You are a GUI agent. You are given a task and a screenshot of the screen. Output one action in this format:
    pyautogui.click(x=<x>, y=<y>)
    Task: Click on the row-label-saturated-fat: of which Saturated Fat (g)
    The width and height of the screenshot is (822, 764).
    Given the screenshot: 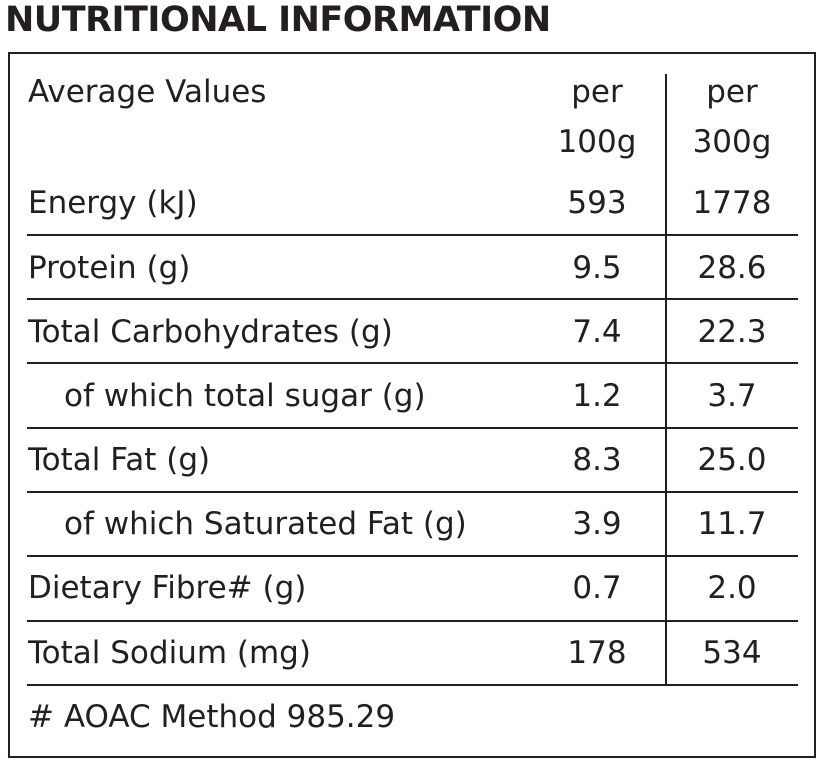 What is the action you would take?
    pyautogui.click(x=265, y=524)
    